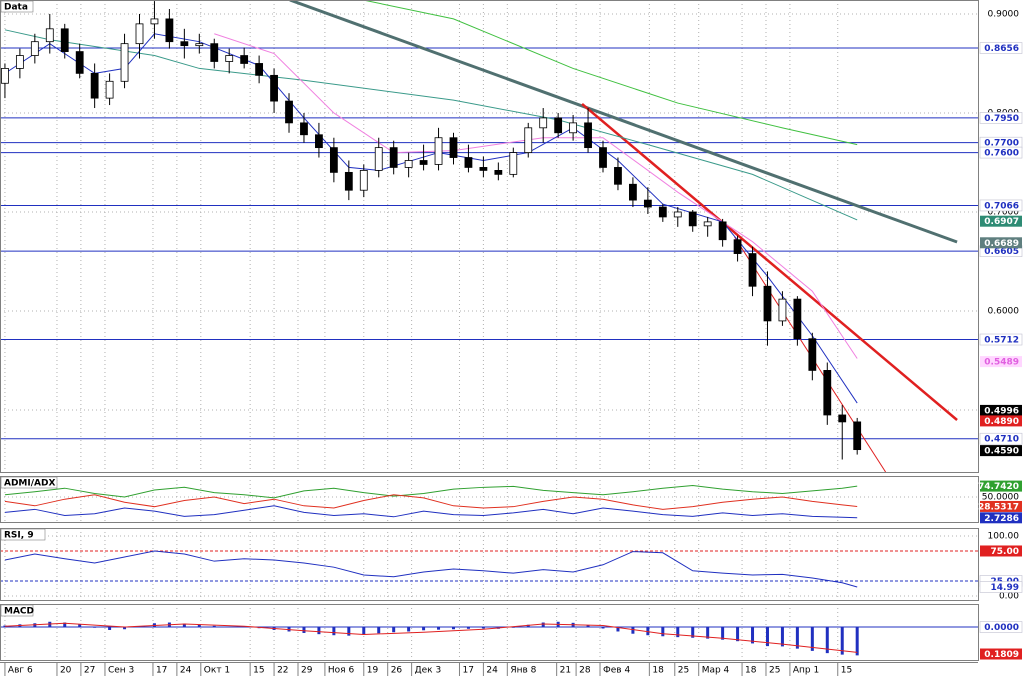  I want to click on x-tick-label: Фев 4, so click(616, 671).